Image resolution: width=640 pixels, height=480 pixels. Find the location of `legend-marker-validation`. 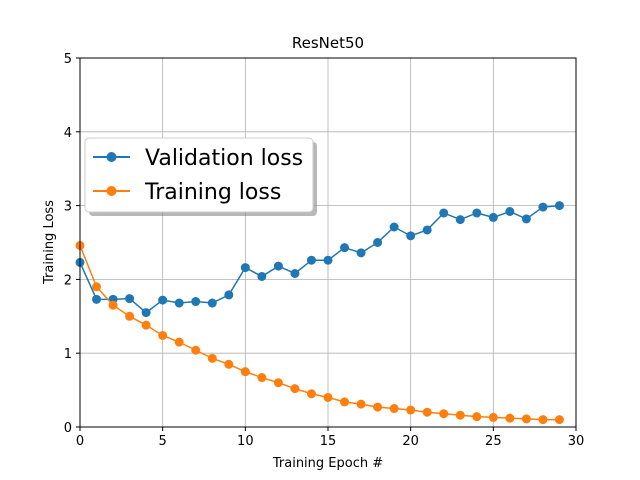

legend-marker-validation is located at coordinates (111, 157).